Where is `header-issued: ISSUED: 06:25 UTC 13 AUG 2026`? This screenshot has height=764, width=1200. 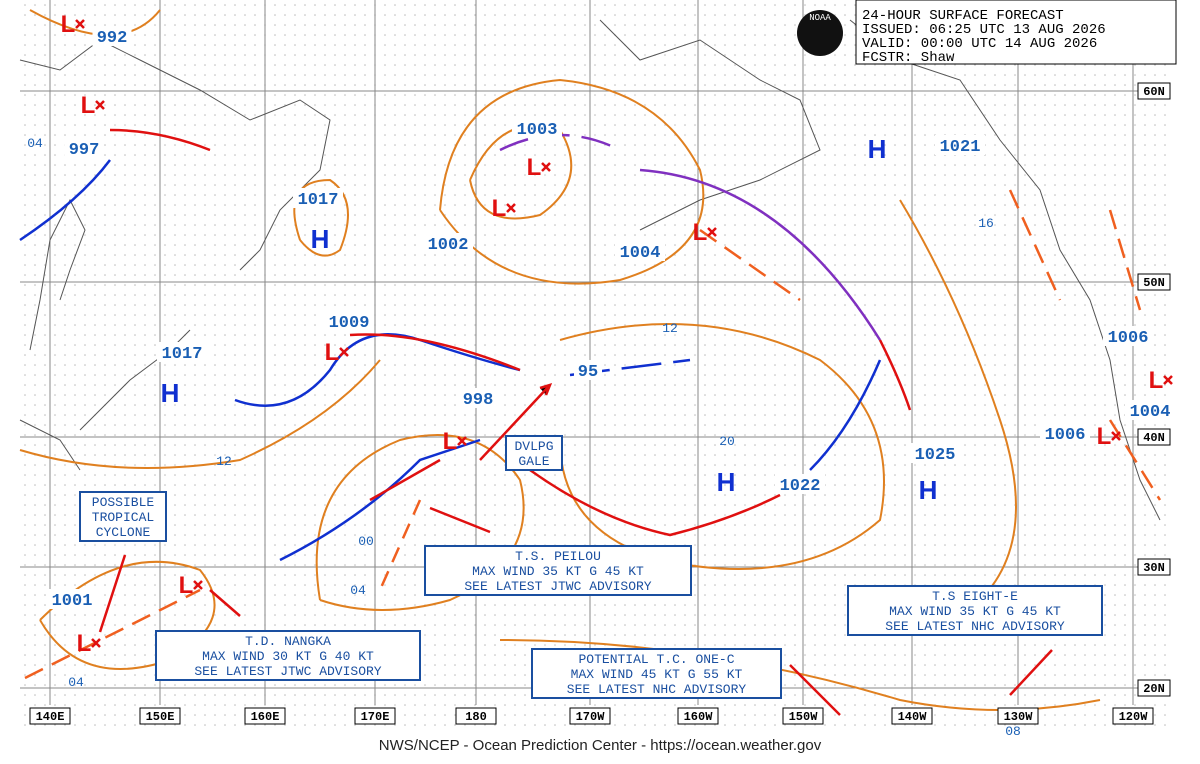
header-issued: ISSUED: 06:25 UTC 13 AUG 2026 is located at coordinates (984, 30).